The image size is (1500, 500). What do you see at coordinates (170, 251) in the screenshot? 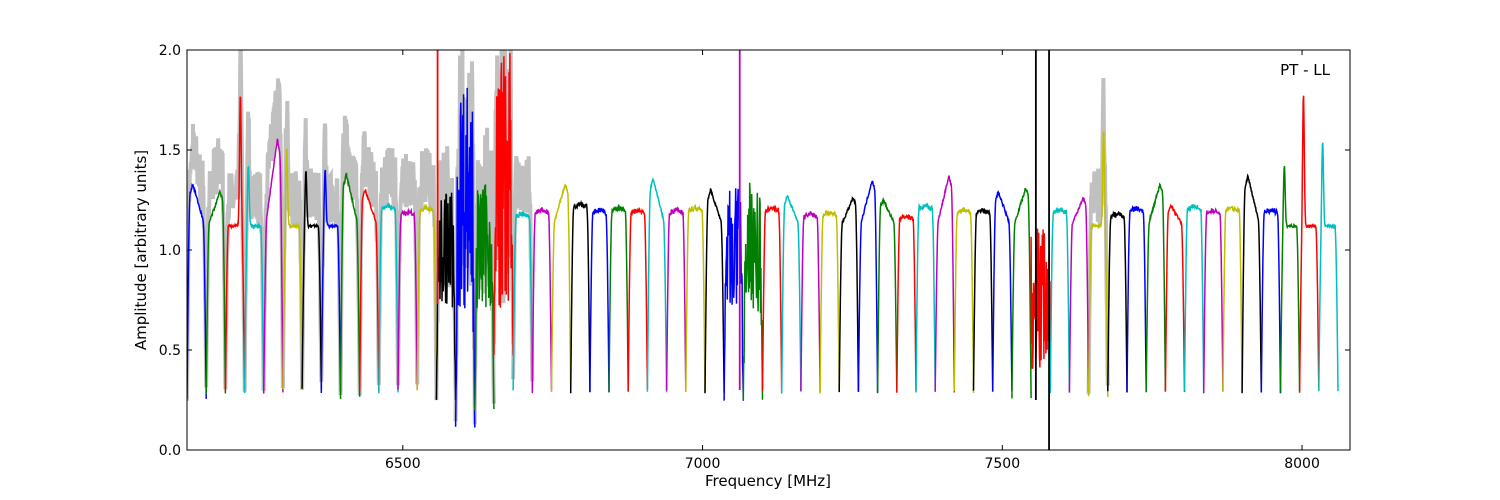
I see `y-tick-label: 1.0` at bounding box center [170, 251].